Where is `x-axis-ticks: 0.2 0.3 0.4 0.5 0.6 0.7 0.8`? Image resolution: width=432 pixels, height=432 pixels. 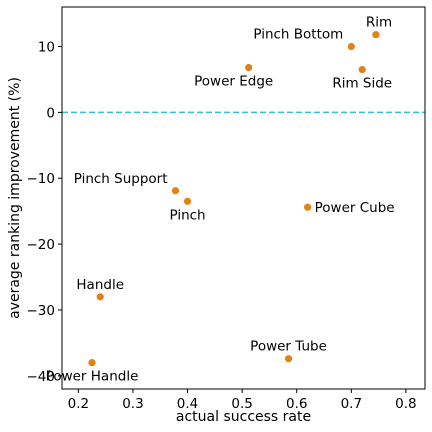
x-axis-ticks: 0.2 0.3 0.4 0.5 0.6 0.7 0.8 is located at coordinates (242, 400).